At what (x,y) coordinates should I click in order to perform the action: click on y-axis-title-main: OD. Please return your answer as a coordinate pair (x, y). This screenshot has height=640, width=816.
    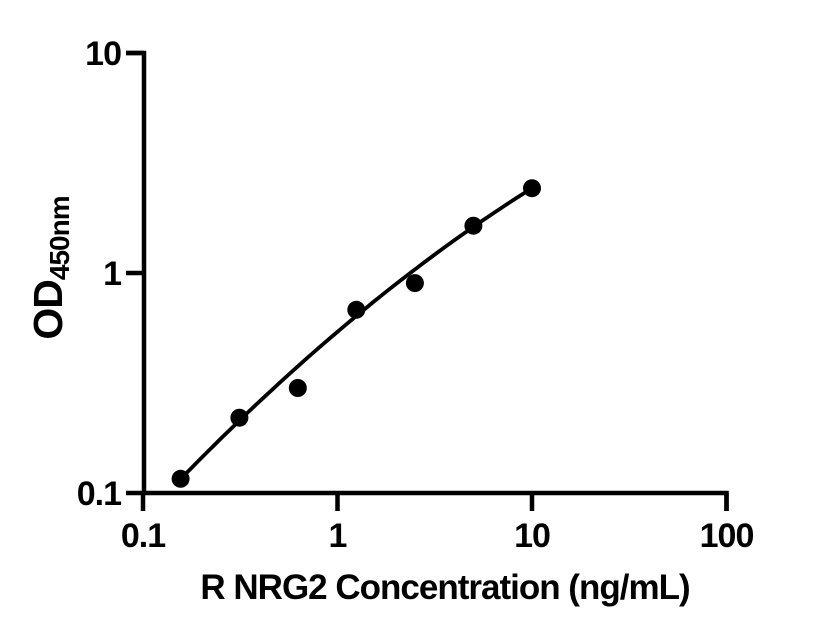
    Looking at the image, I should click on (48, 310).